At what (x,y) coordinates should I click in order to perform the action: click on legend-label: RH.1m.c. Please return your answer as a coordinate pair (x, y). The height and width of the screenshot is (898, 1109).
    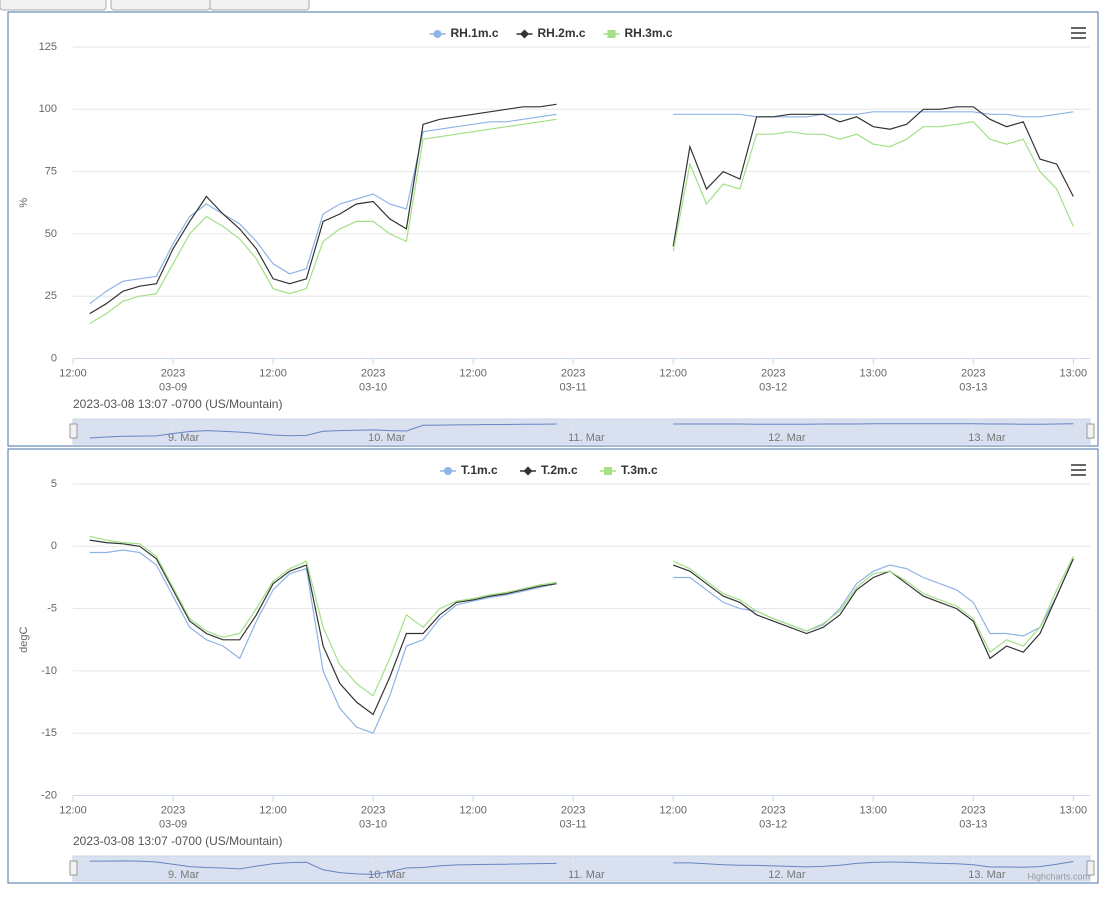
    Looking at the image, I should click on (475, 33).